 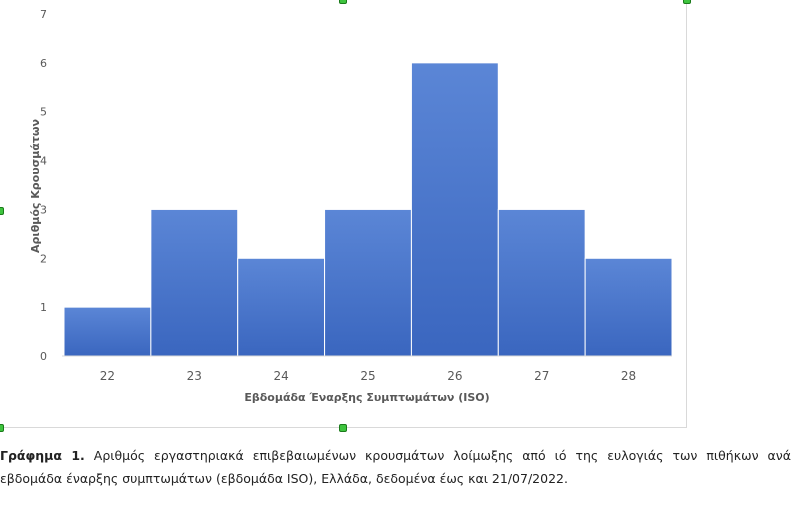 What do you see at coordinates (687, 2) in the screenshot?
I see `resize-handle-top-right` at bounding box center [687, 2].